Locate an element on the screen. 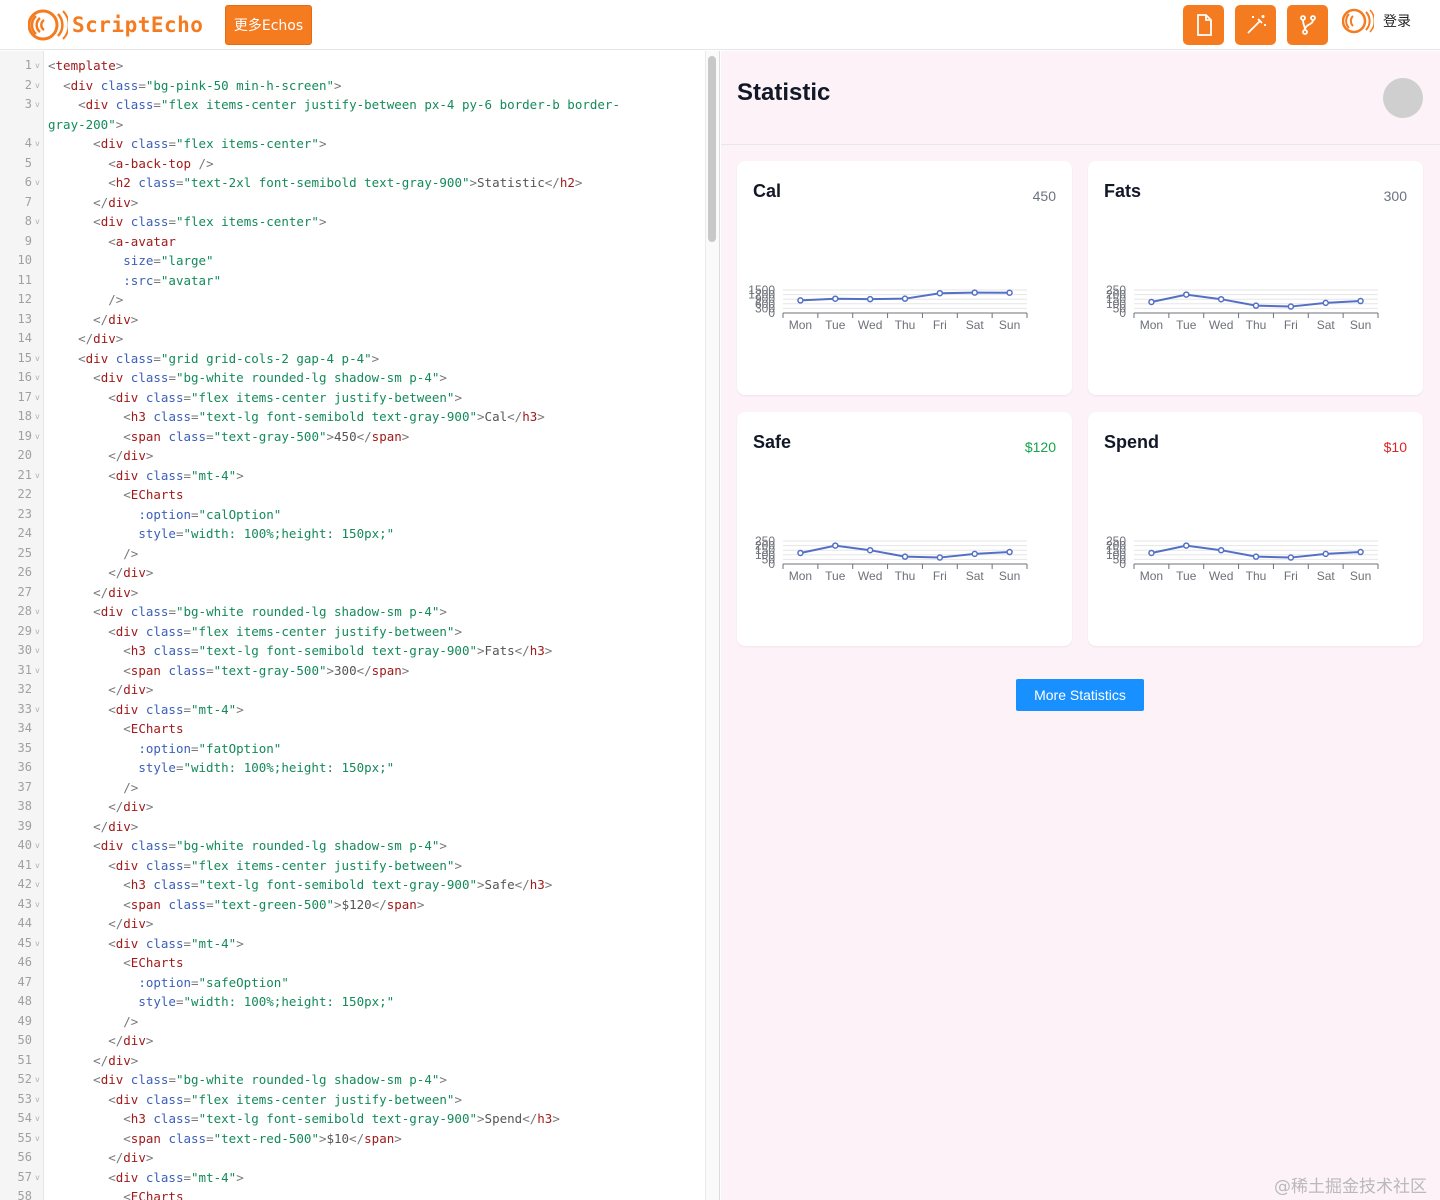 The image size is (1440, 1200). code-line: 38 </div> is located at coordinates (358, 807).